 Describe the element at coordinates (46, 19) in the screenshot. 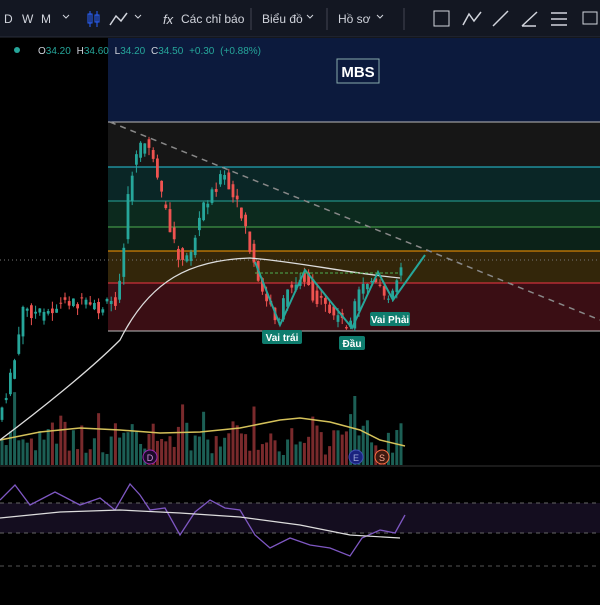

I see `interval-button: M` at that location.